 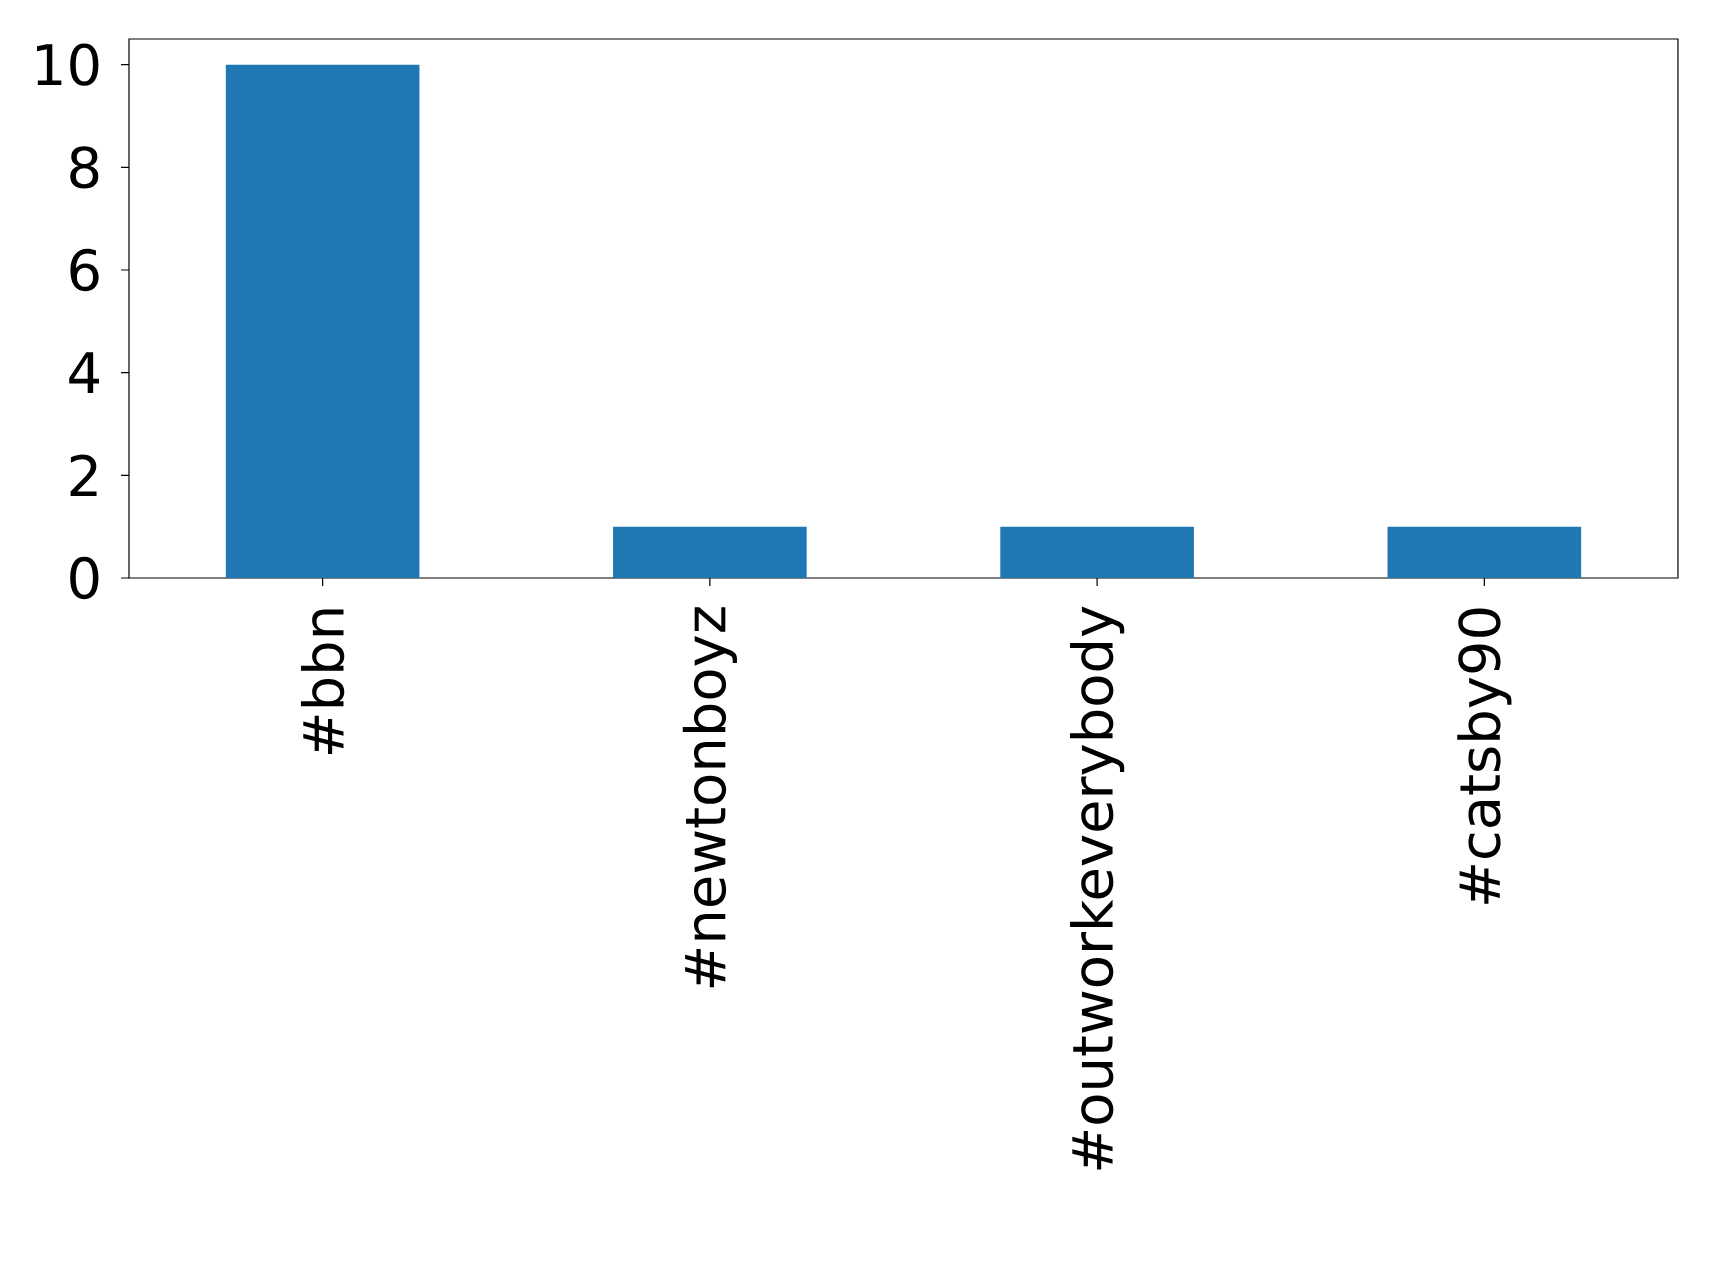 What do you see at coordinates (84, 167) in the screenshot?
I see `y-tick-label: 8` at bounding box center [84, 167].